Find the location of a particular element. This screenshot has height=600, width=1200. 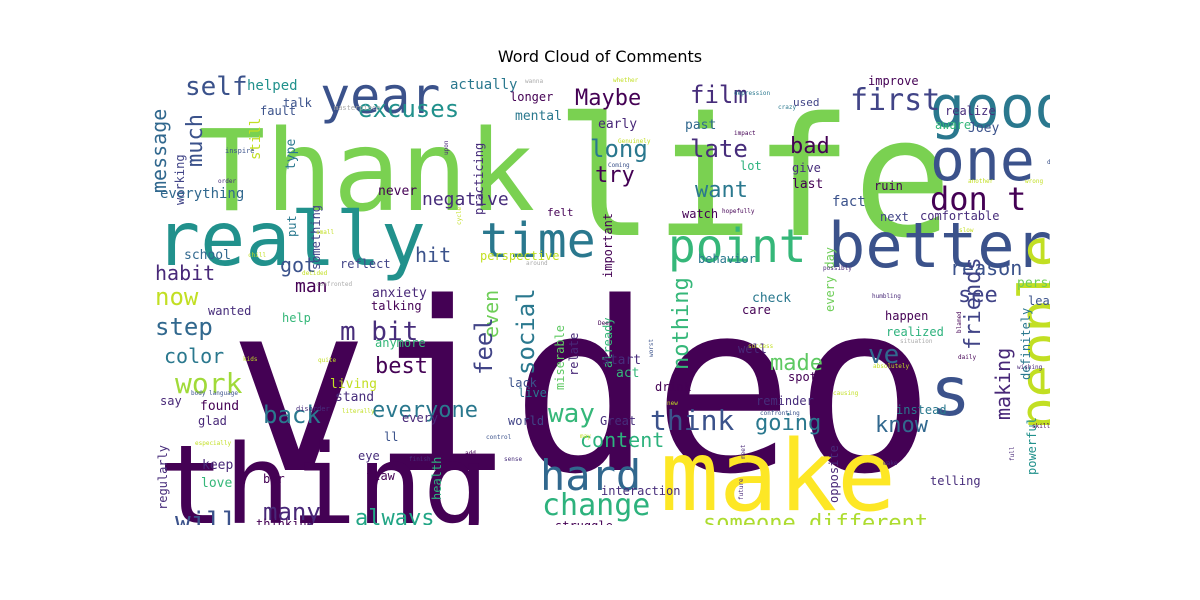

word-impact: impact is located at coordinates (745, 133).